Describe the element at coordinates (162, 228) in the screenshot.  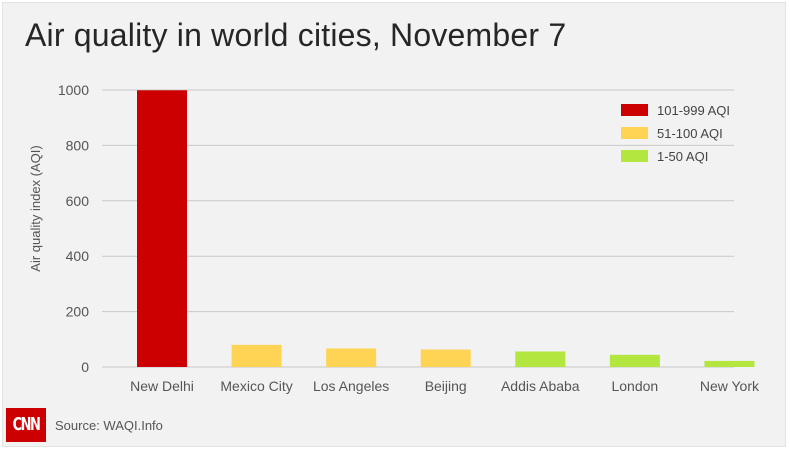
I see `bar-new-delhi` at that location.